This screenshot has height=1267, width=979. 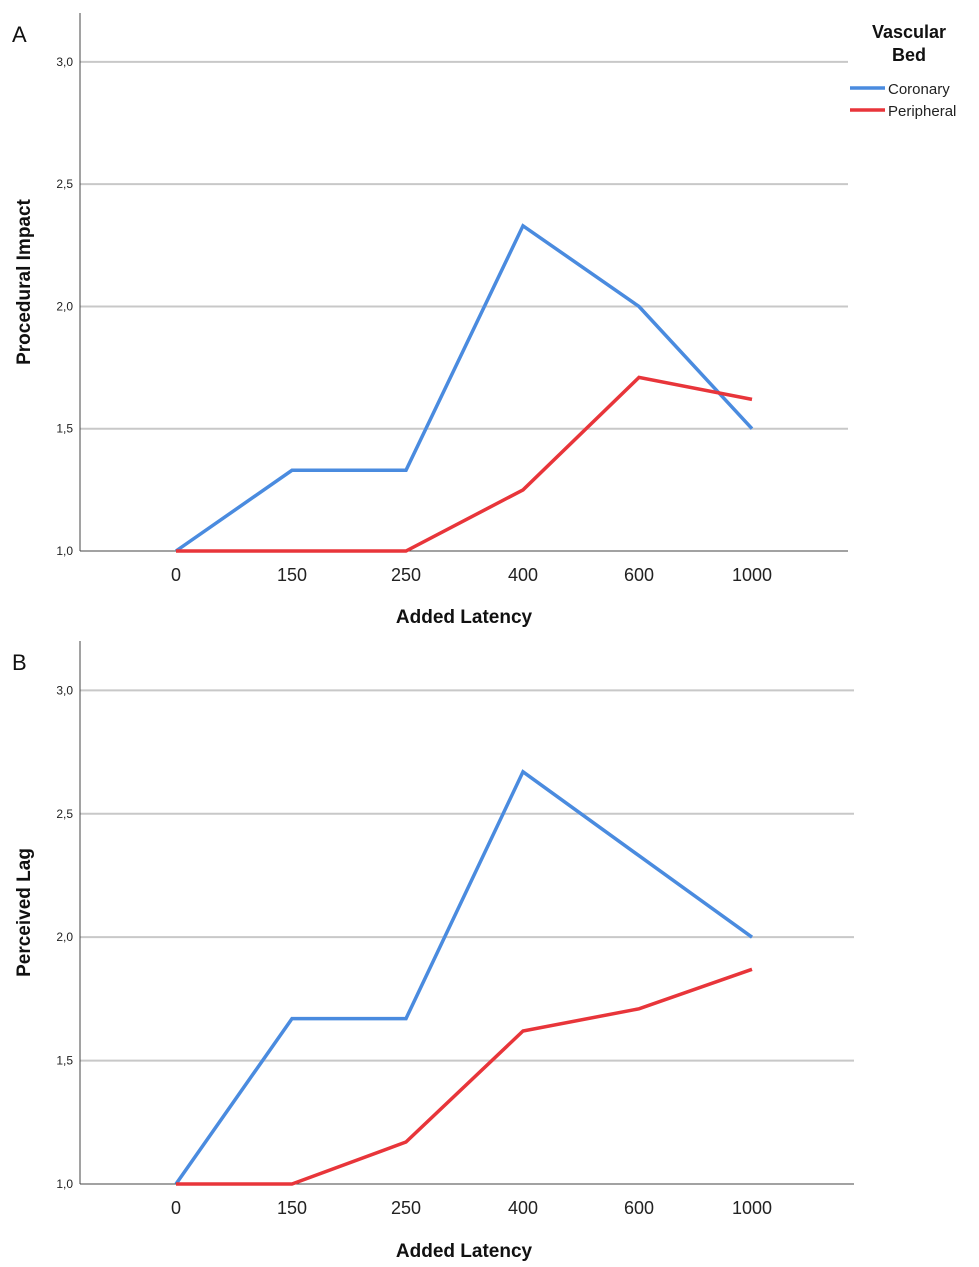 I want to click on panel-b-label: B, so click(x=19, y=662).